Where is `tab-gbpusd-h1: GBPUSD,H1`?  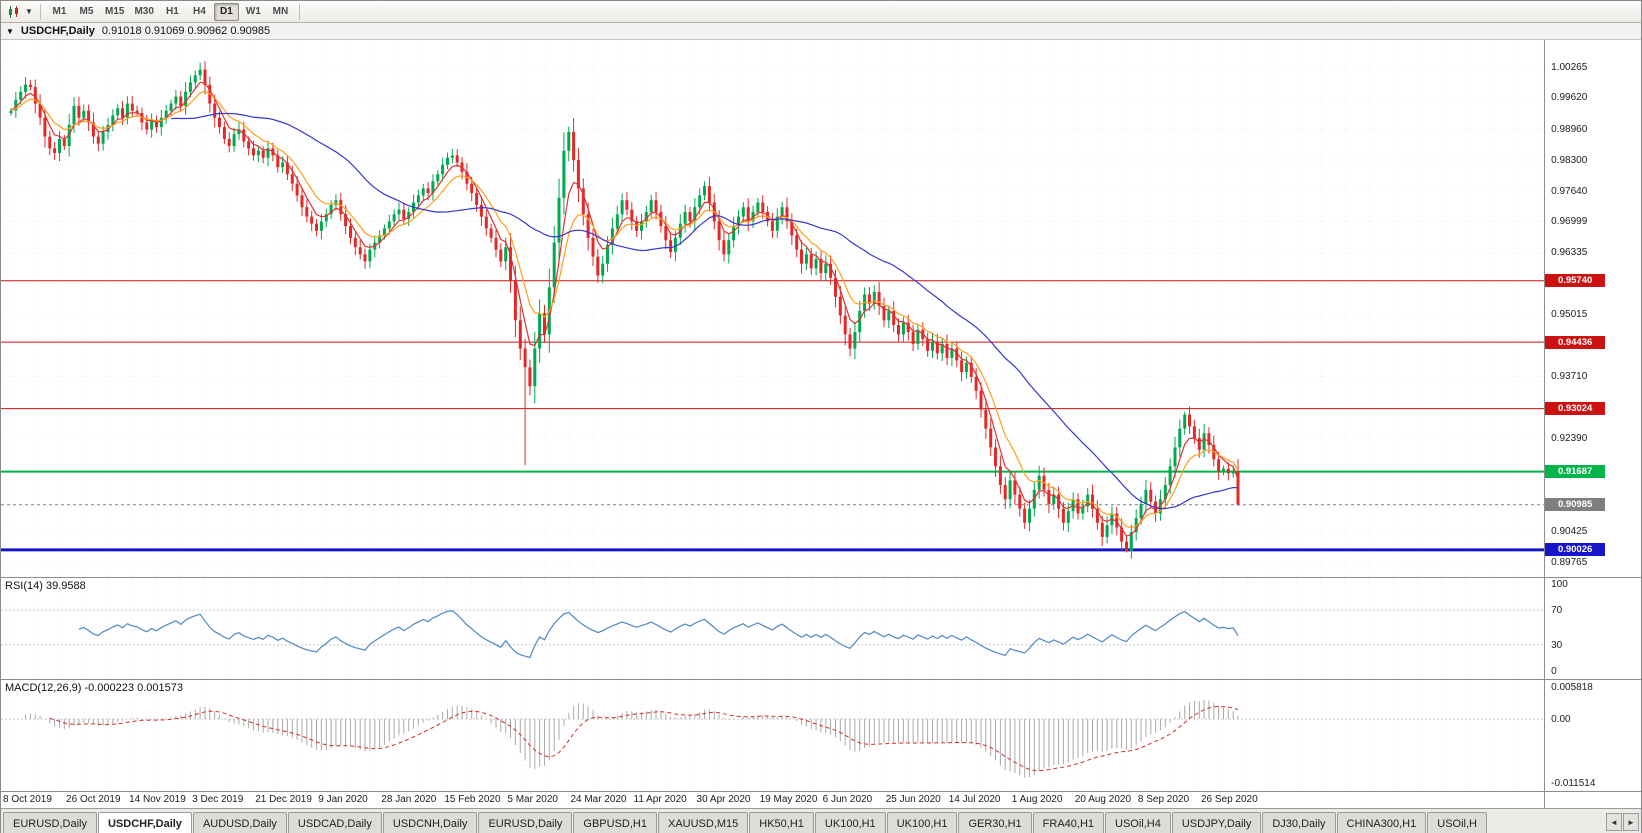 tab-gbpusd-h1: GBPUSD,H1 is located at coordinates (615, 822).